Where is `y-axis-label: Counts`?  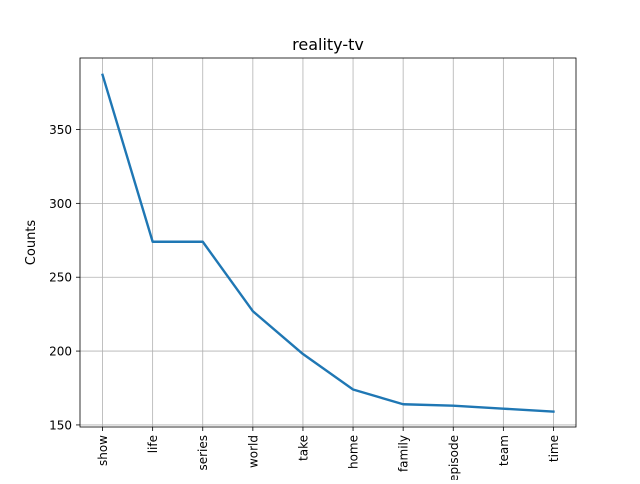 y-axis-label: Counts is located at coordinates (31, 243).